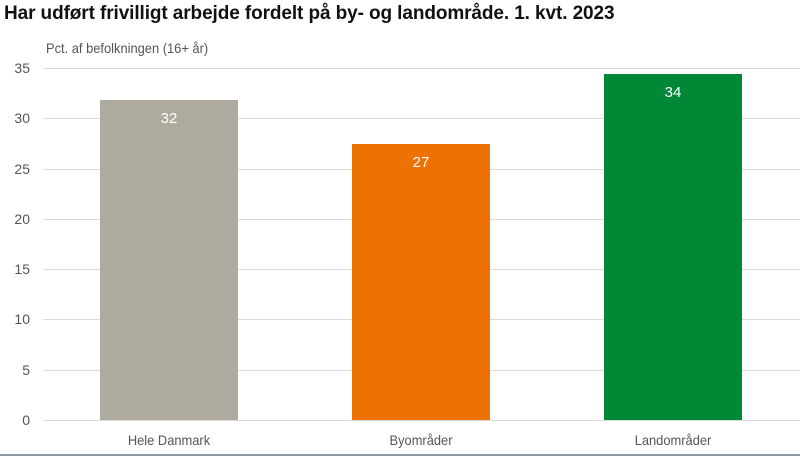  What do you see at coordinates (673, 440) in the screenshot?
I see `x-tick-label: Landområder` at bounding box center [673, 440].